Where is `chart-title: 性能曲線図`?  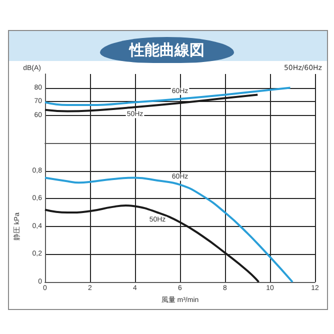 chart-title: 性能曲線図 is located at coordinates (167, 50).